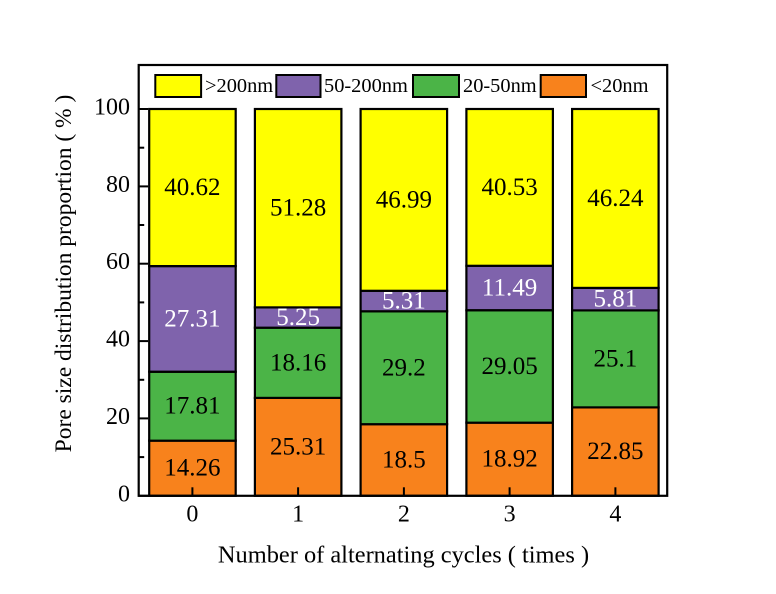 The width and height of the screenshot is (776, 594). What do you see at coordinates (298, 362) in the screenshot?
I see `svg-text: 18.16` at bounding box center [298, 362].